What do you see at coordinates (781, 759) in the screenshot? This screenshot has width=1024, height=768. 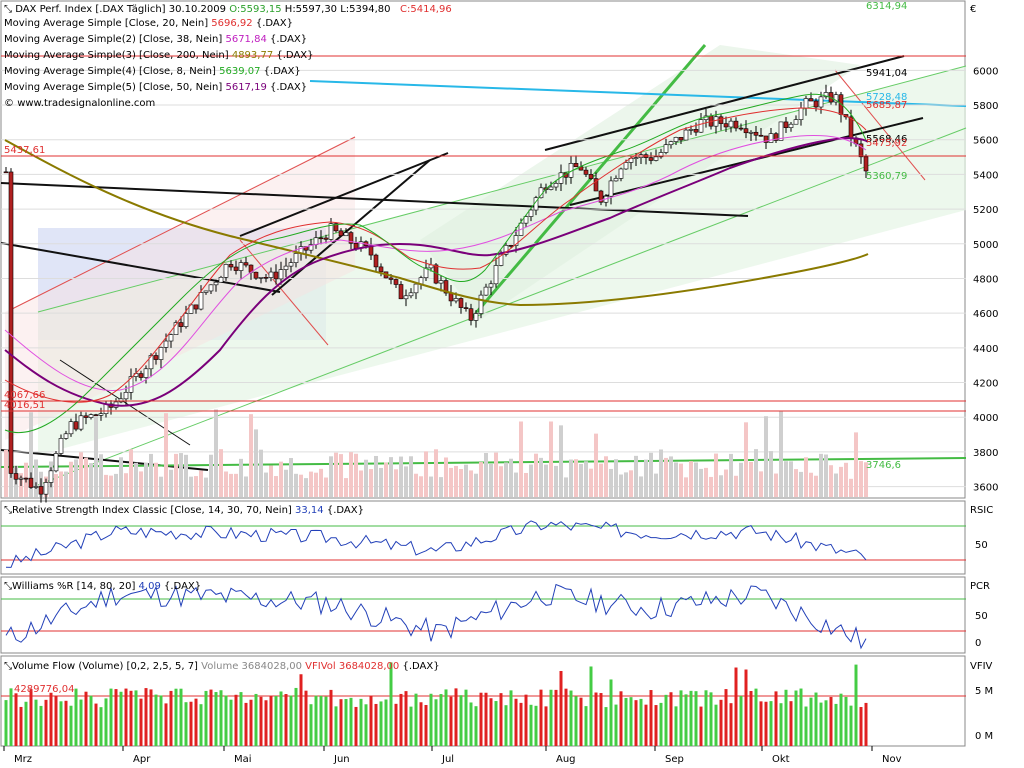 I see `x-axis-label: Okt` at bounding box center [781, 759].